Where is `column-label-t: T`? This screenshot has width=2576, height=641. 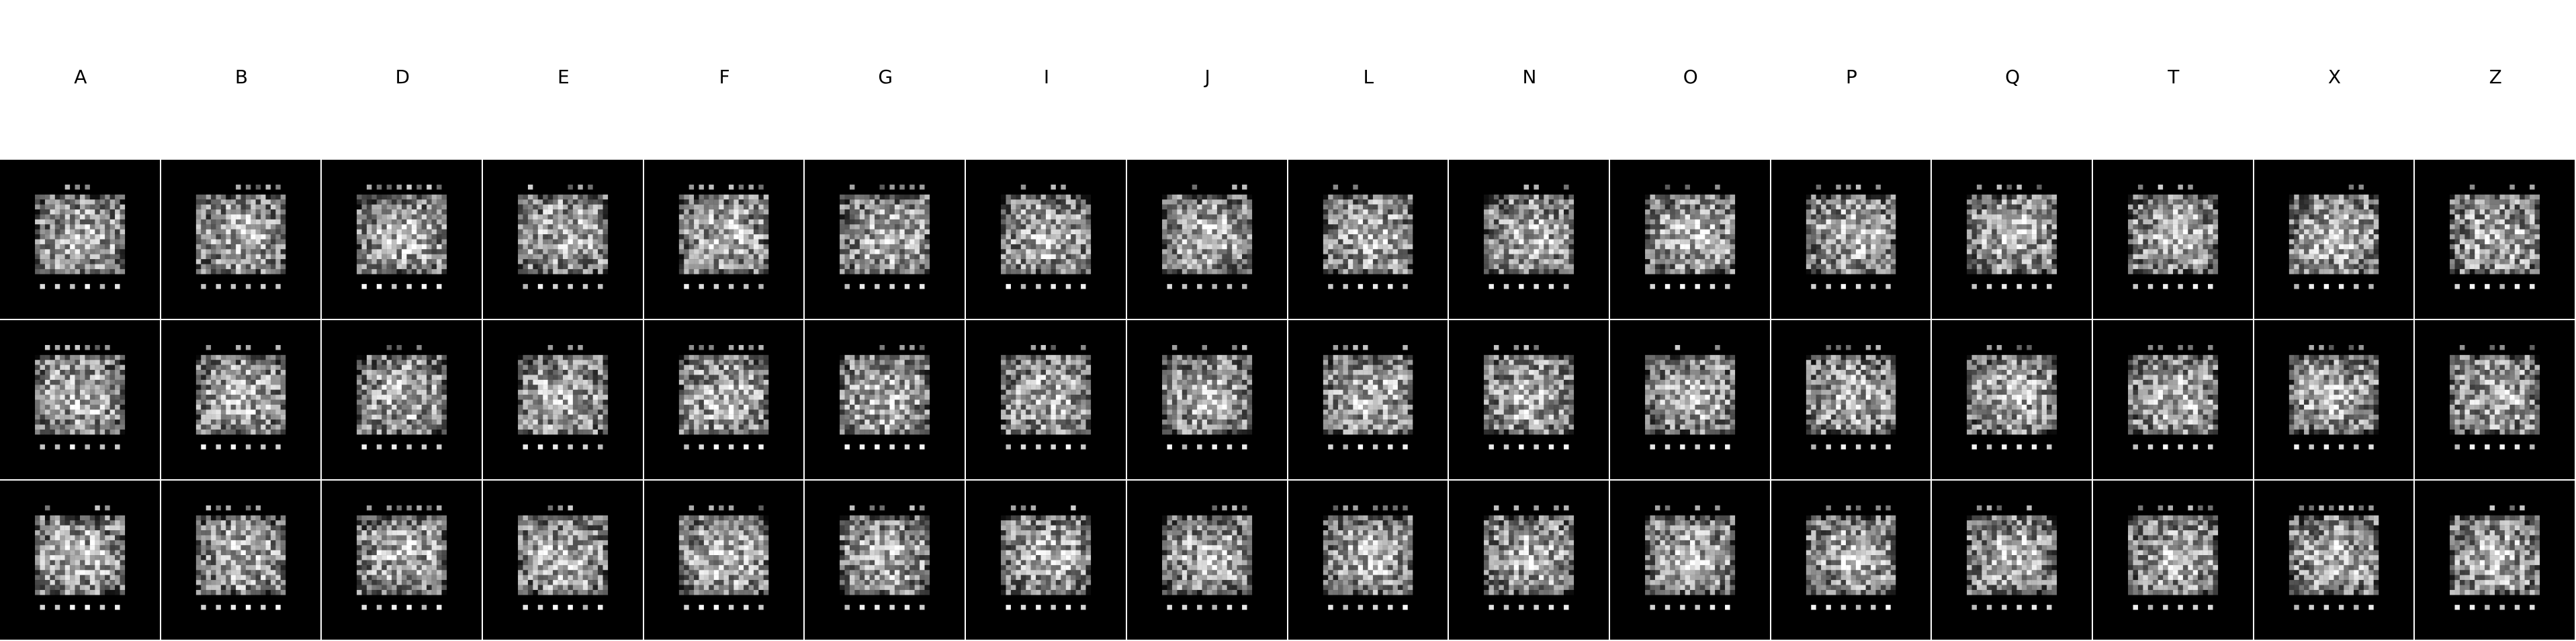 column-label-t: T is located at coordinates (2174, 77).